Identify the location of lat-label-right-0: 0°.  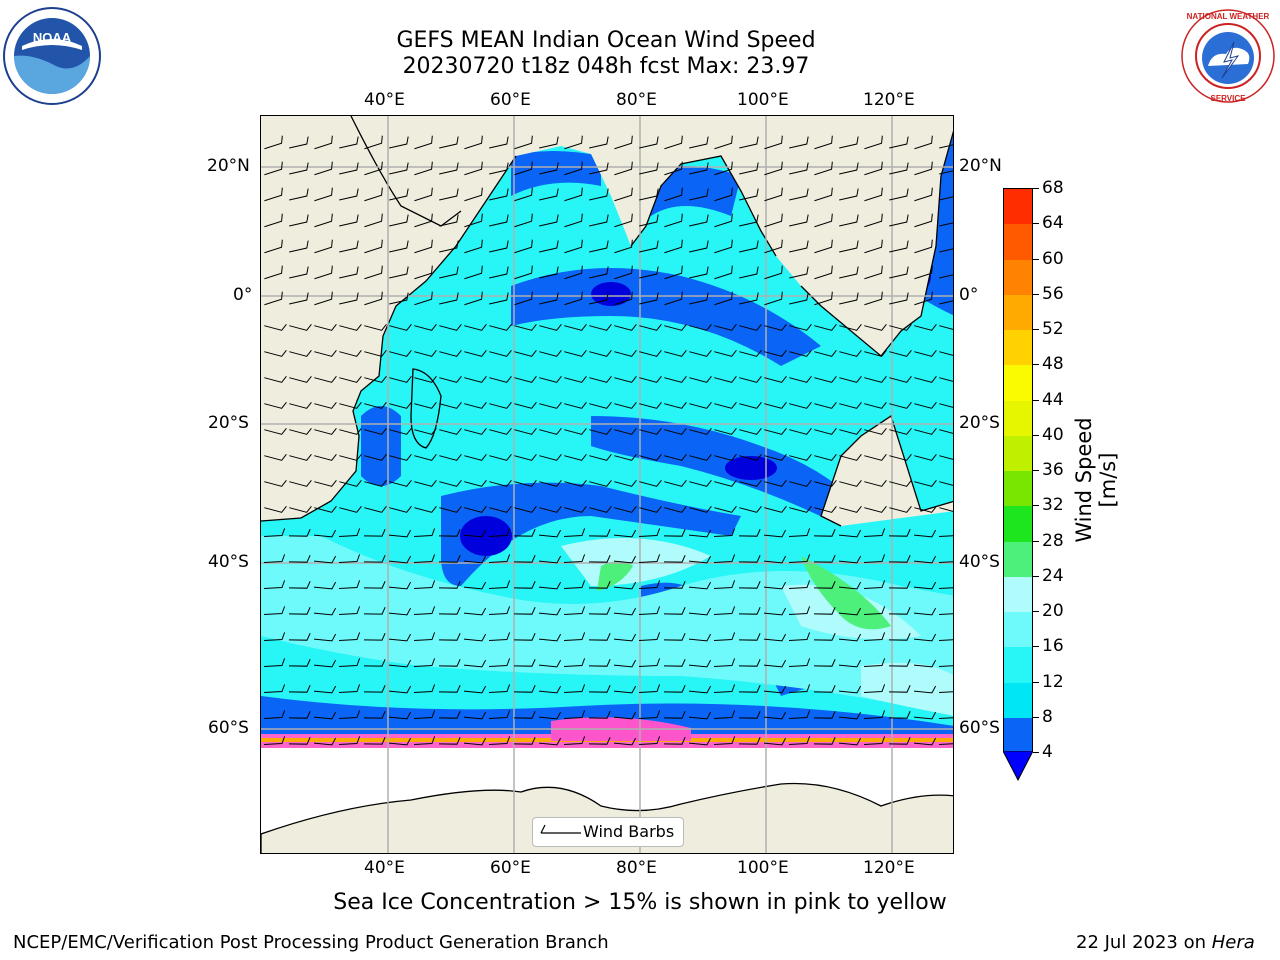
(969, 295).